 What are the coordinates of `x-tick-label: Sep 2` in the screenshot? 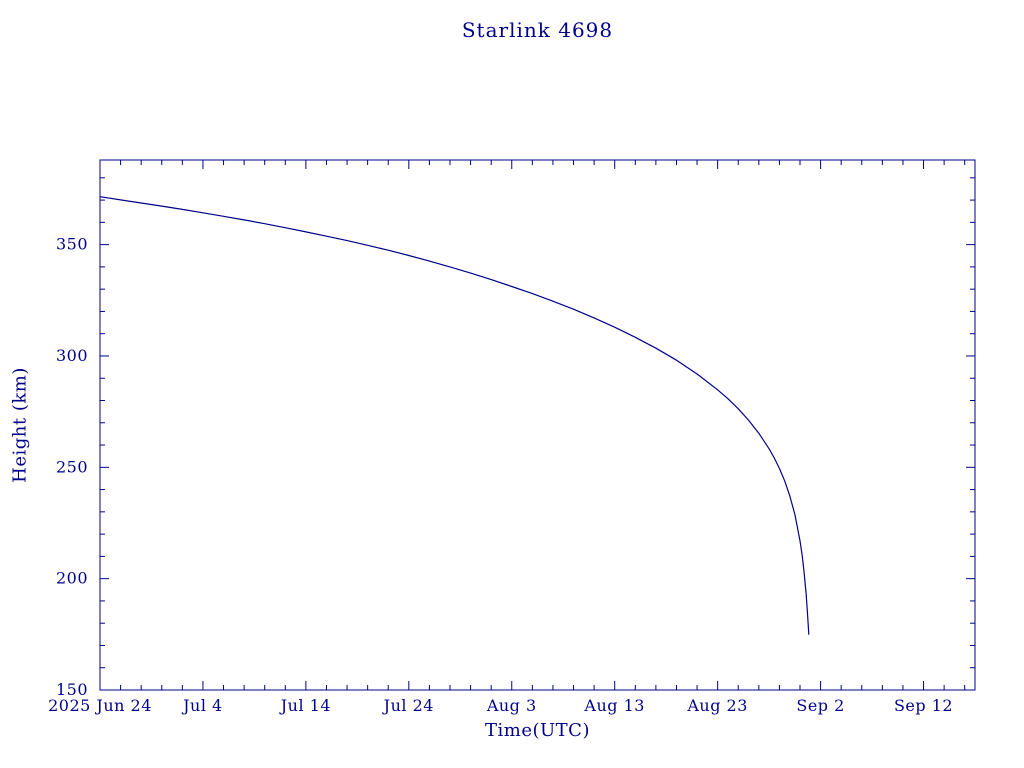 It's located at (820, 705).